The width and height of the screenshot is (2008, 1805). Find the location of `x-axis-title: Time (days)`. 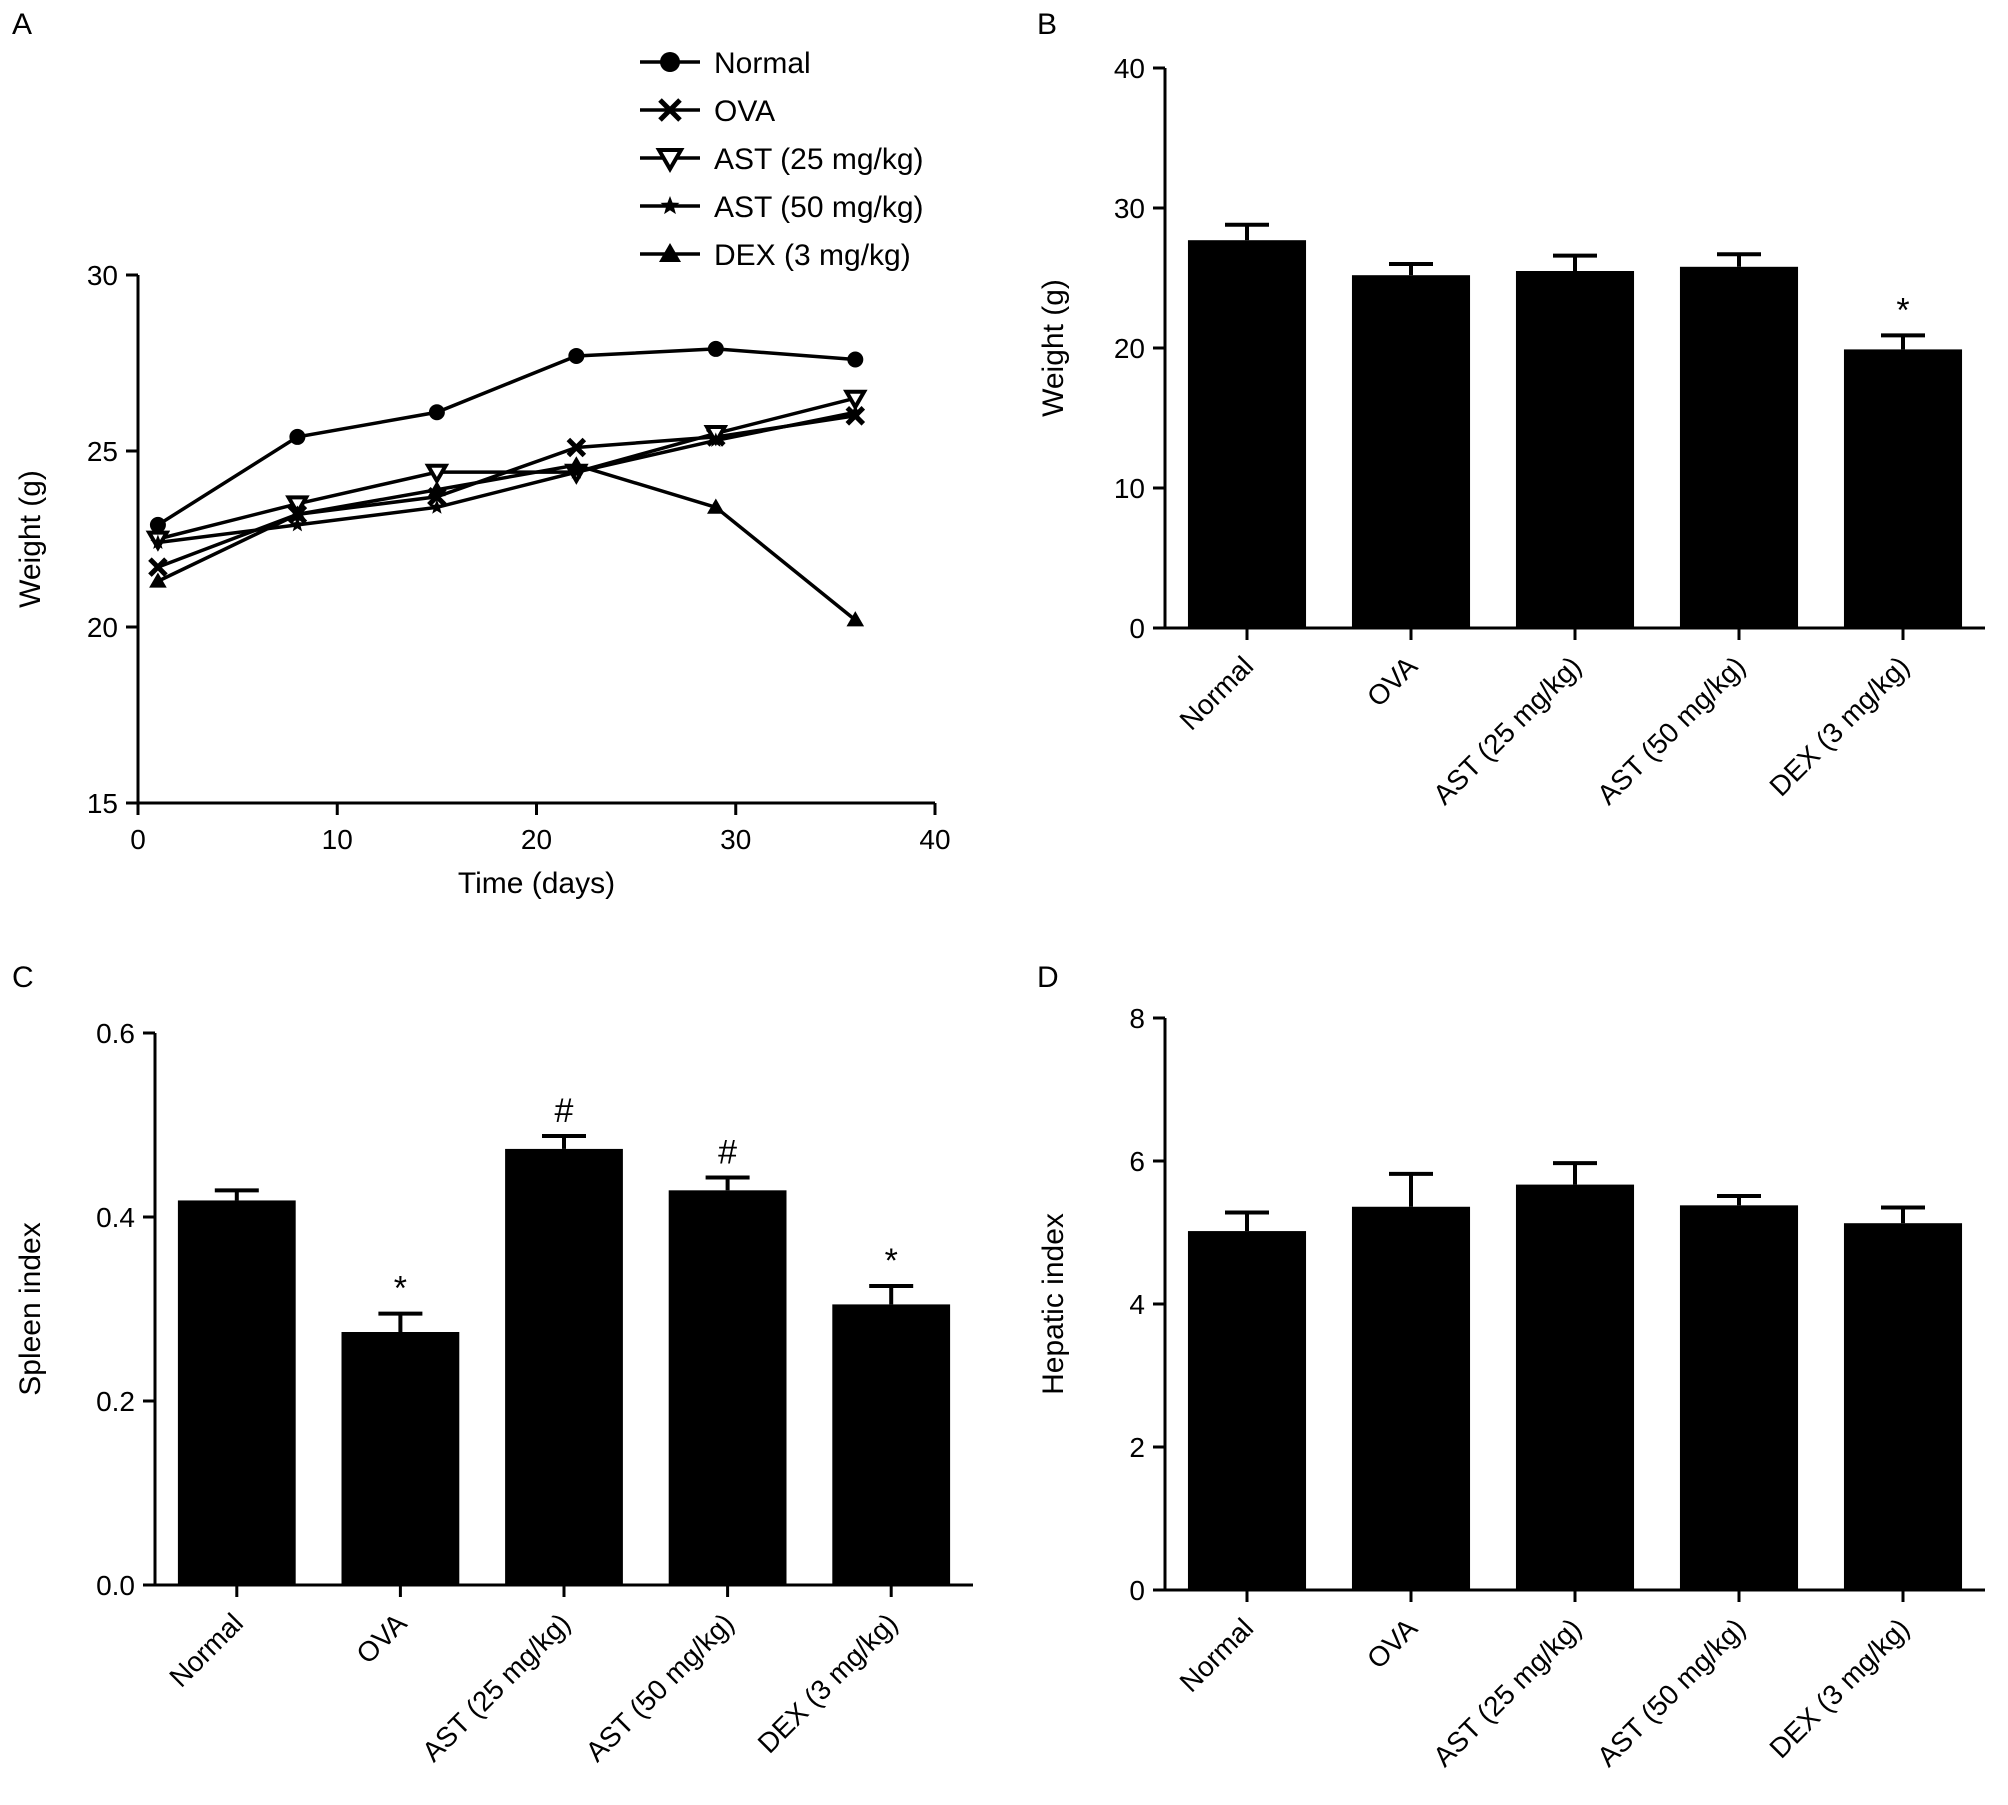

x-axis-title: Time (days) is located at coordinates (536, 883).